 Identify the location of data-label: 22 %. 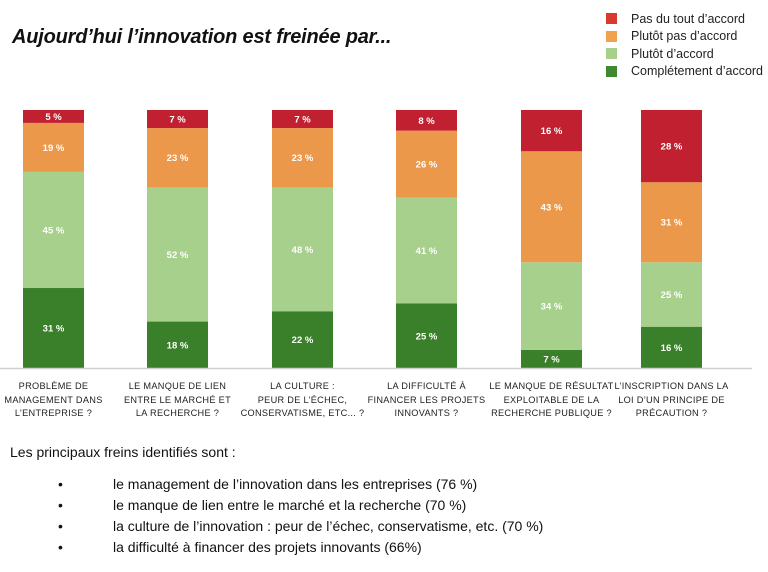
(303, 340).